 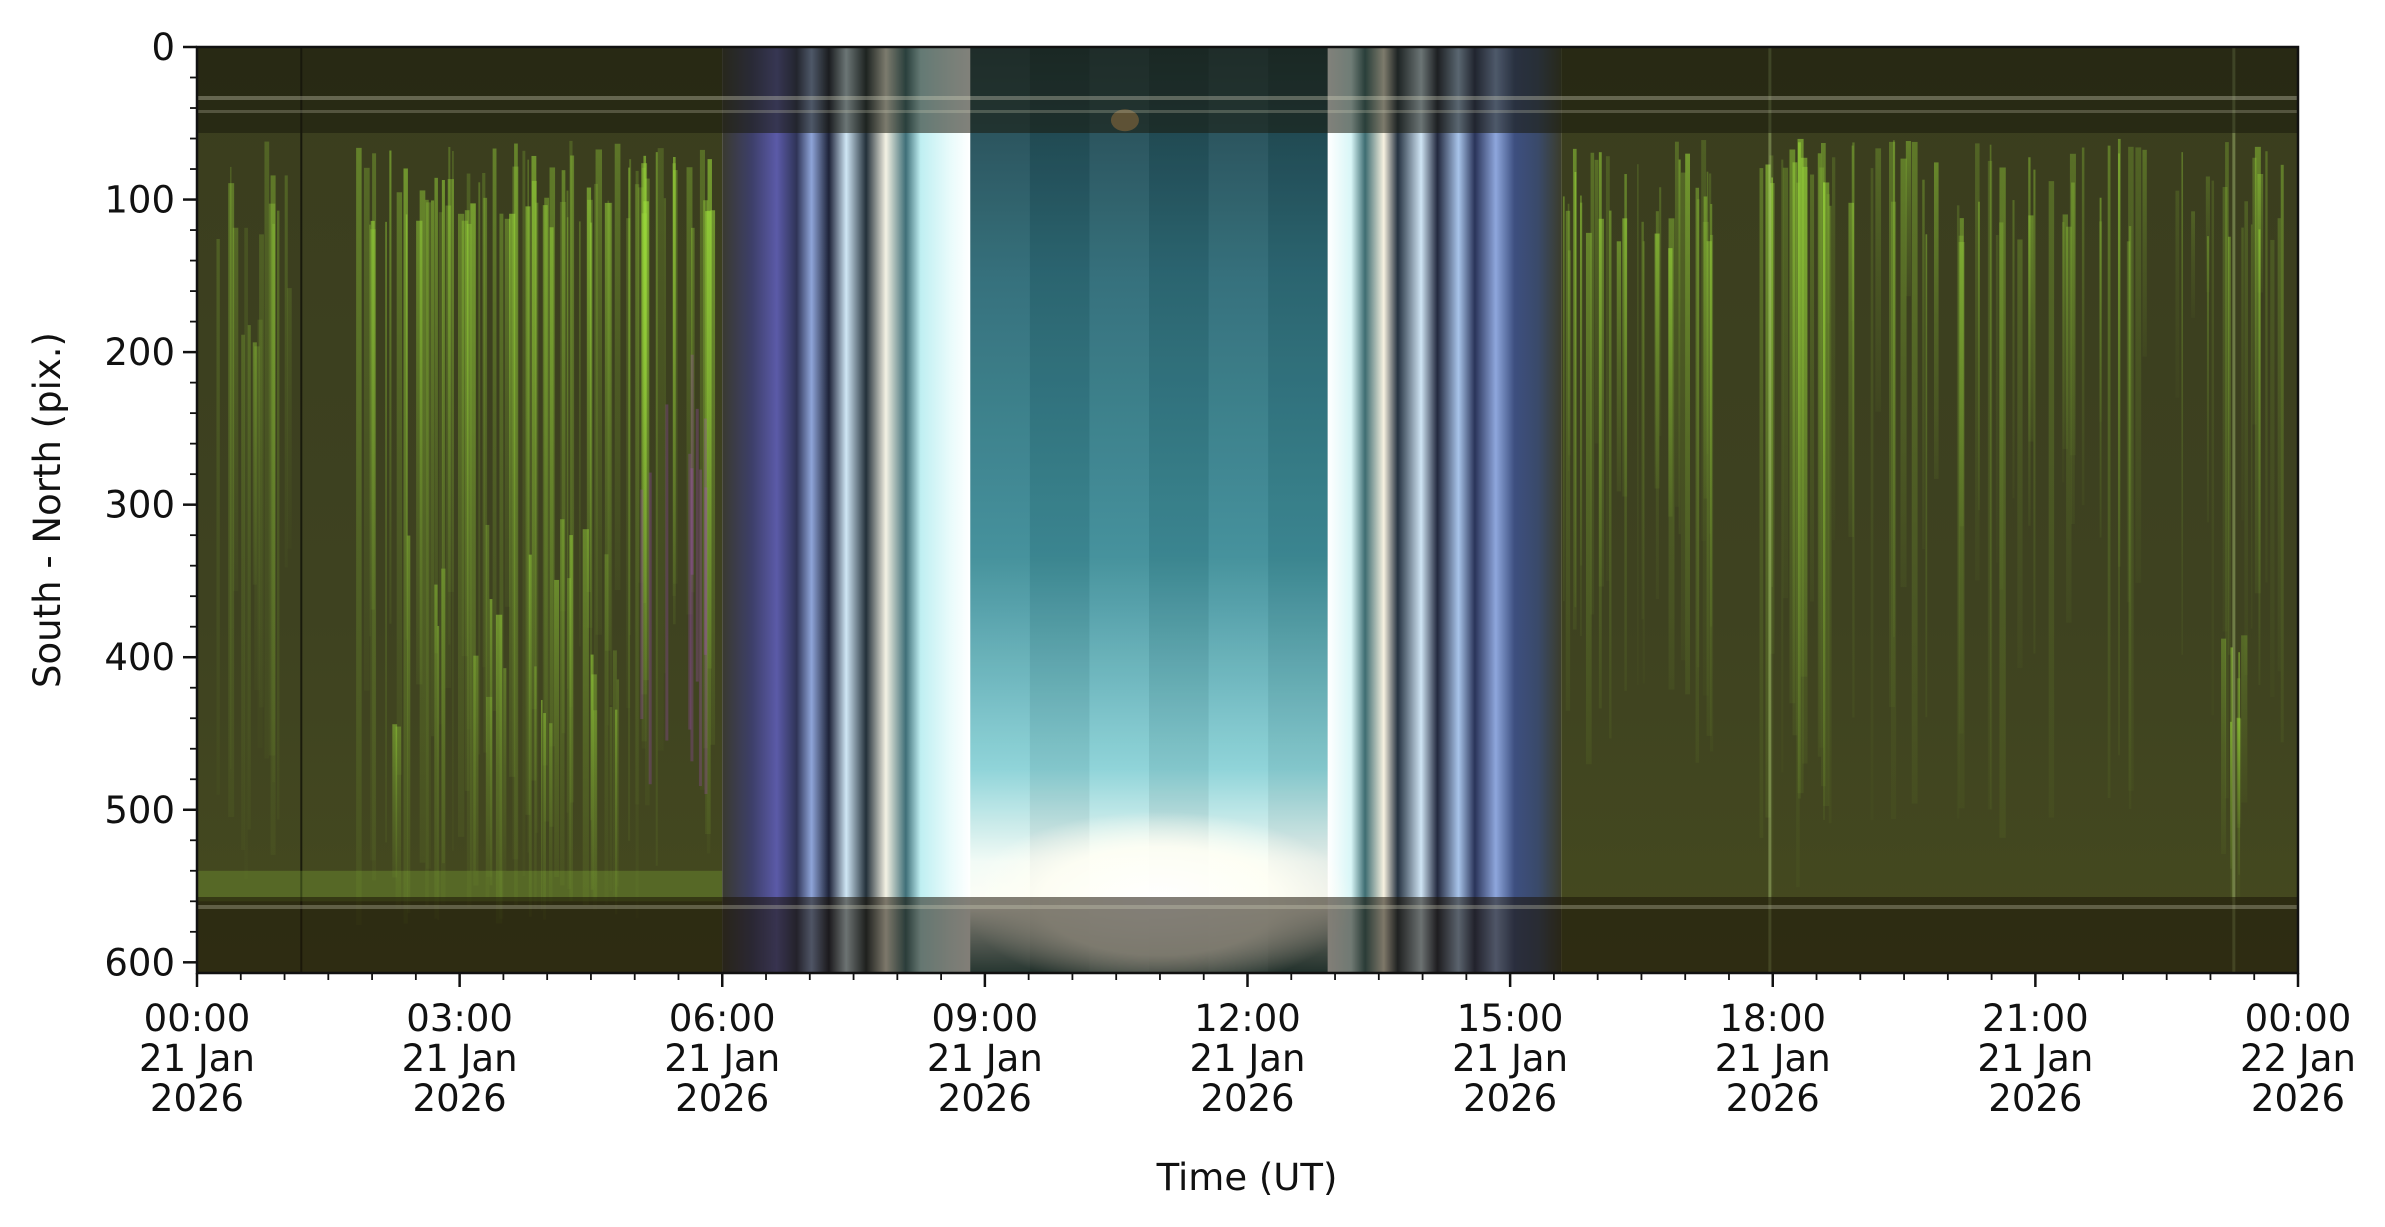 What do you see at coordinates (985, 1018) in the screenshot?
I see `x-tick-label: 09:00` at bounding box center [985, 1018].